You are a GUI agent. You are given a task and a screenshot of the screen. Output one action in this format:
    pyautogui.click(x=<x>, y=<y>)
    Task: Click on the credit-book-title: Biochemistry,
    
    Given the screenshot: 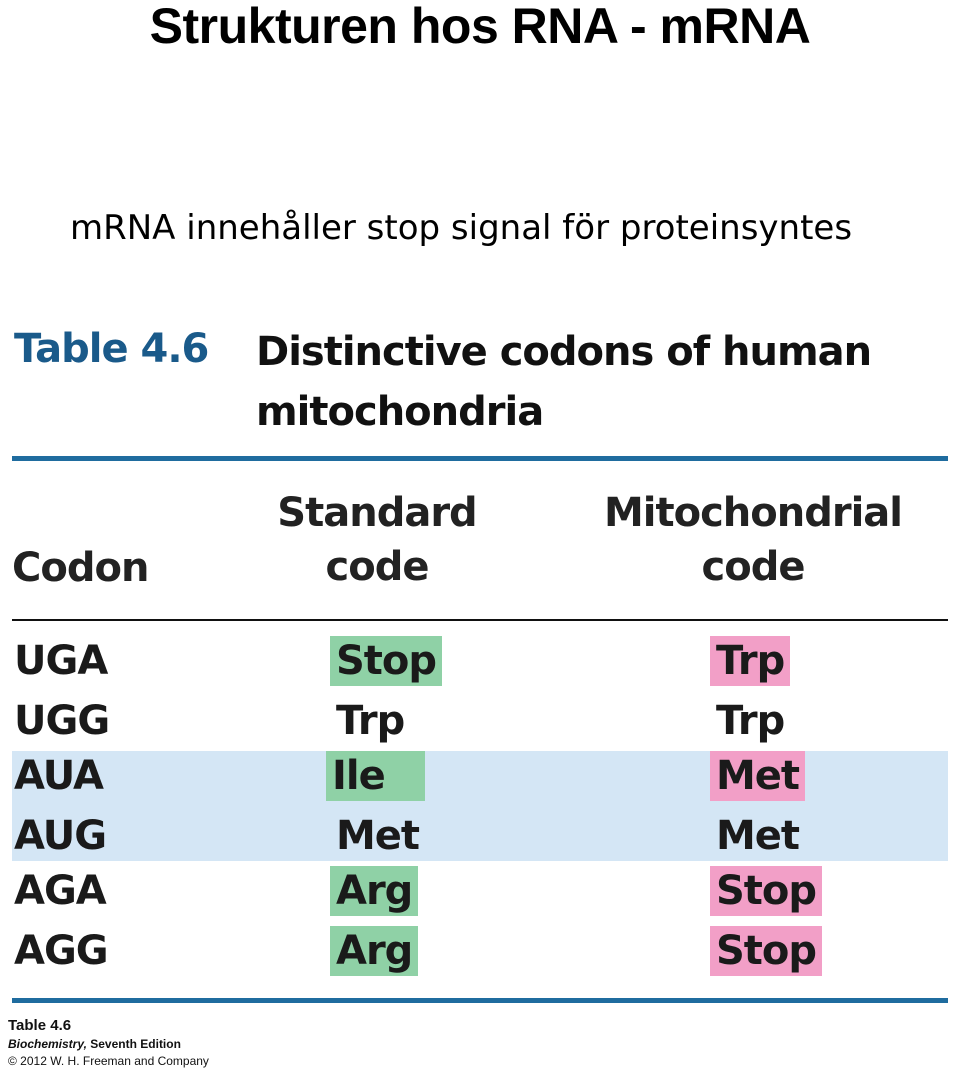 What is the action you would take?
    pyautogui.click(x=47, y=1044)
    